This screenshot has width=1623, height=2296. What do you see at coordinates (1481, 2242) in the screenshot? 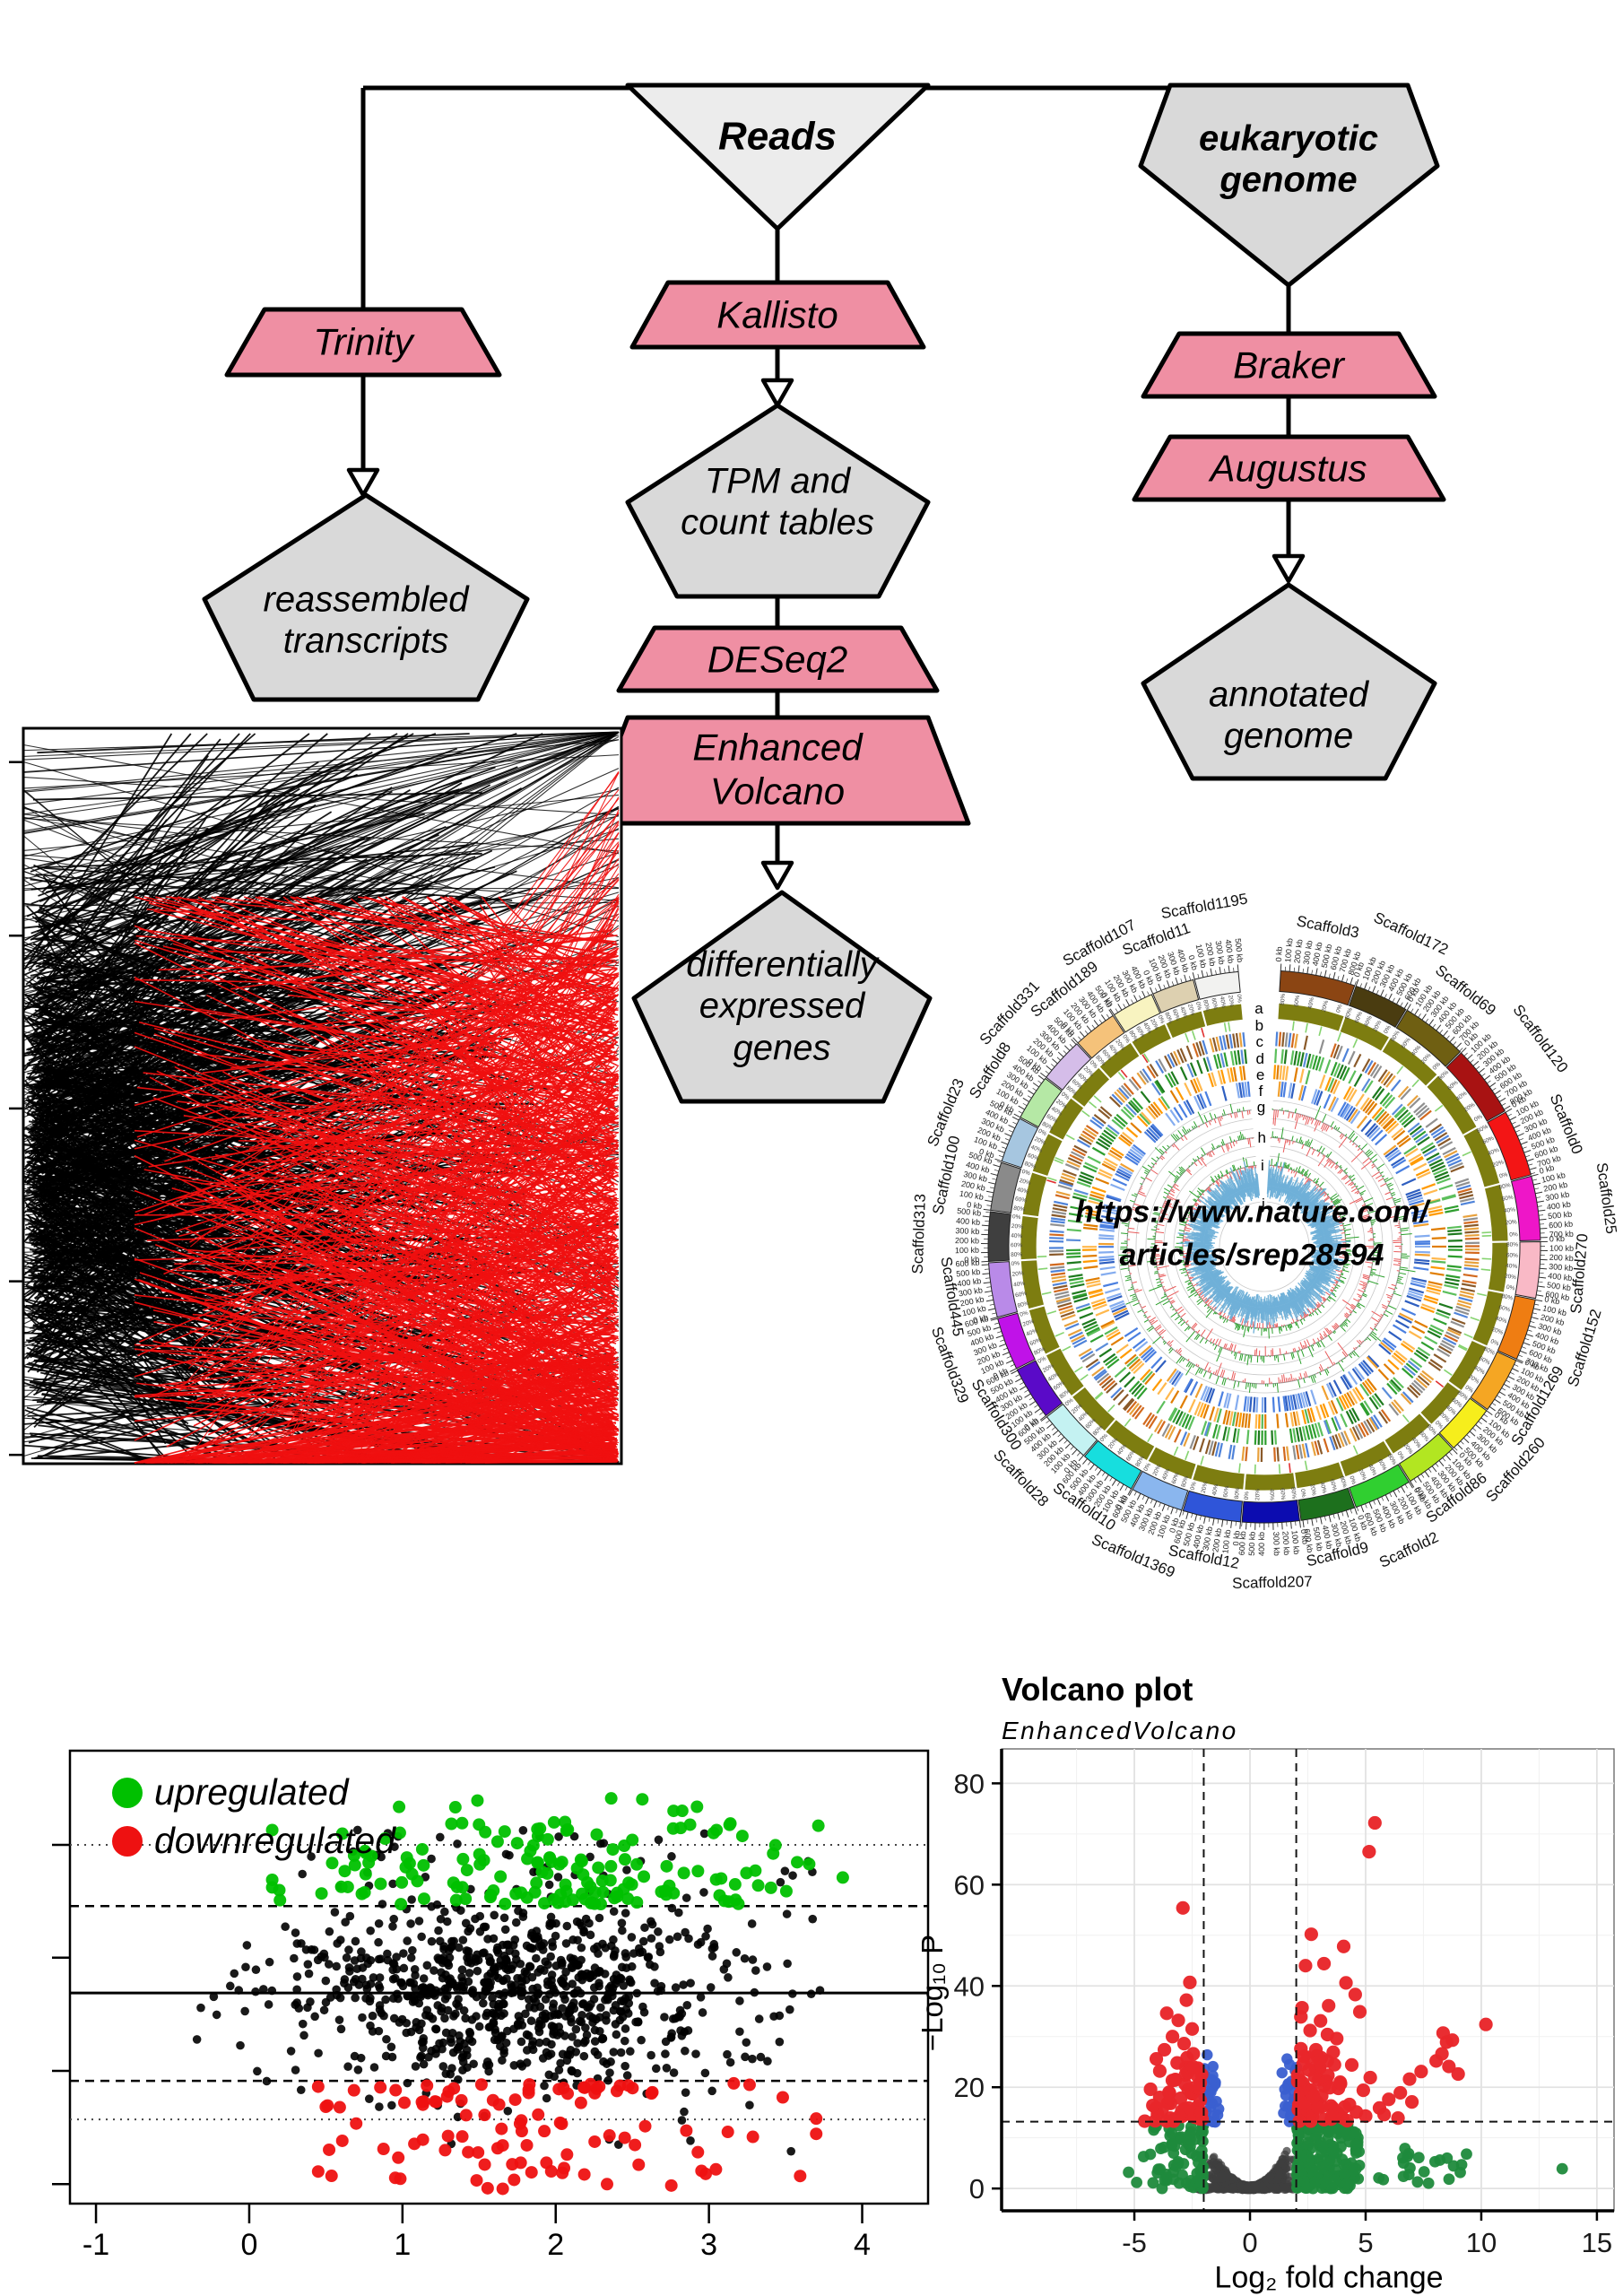
I see `volcano-x-tick-label: 10` at bounding box center [1481, 2242].